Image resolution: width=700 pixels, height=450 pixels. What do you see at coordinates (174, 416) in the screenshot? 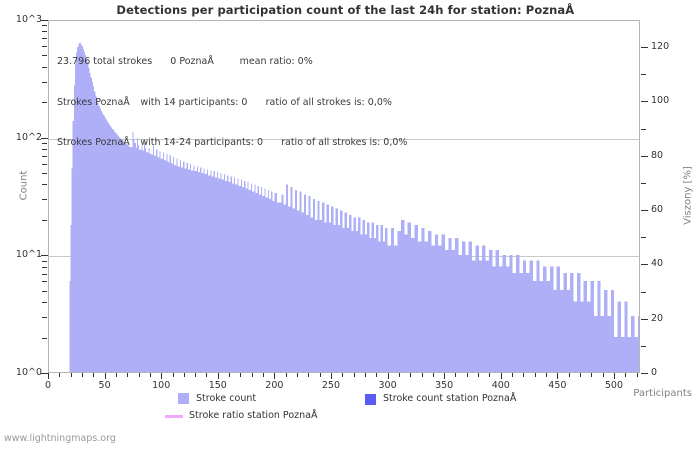
I see `legend-line-stroke-ratio-station` at bounding box center [174, 416].